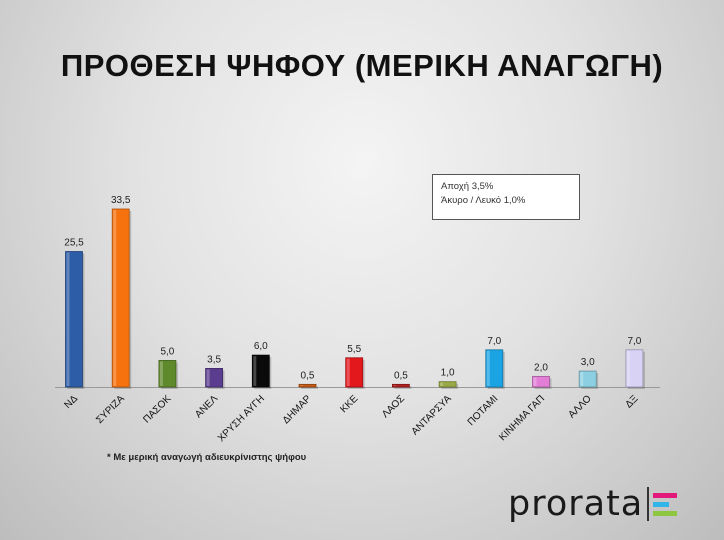 This screenshot has width=724, height=540. I want to click on abstention-line: Αποχή 3,5%, so click(467, 186).